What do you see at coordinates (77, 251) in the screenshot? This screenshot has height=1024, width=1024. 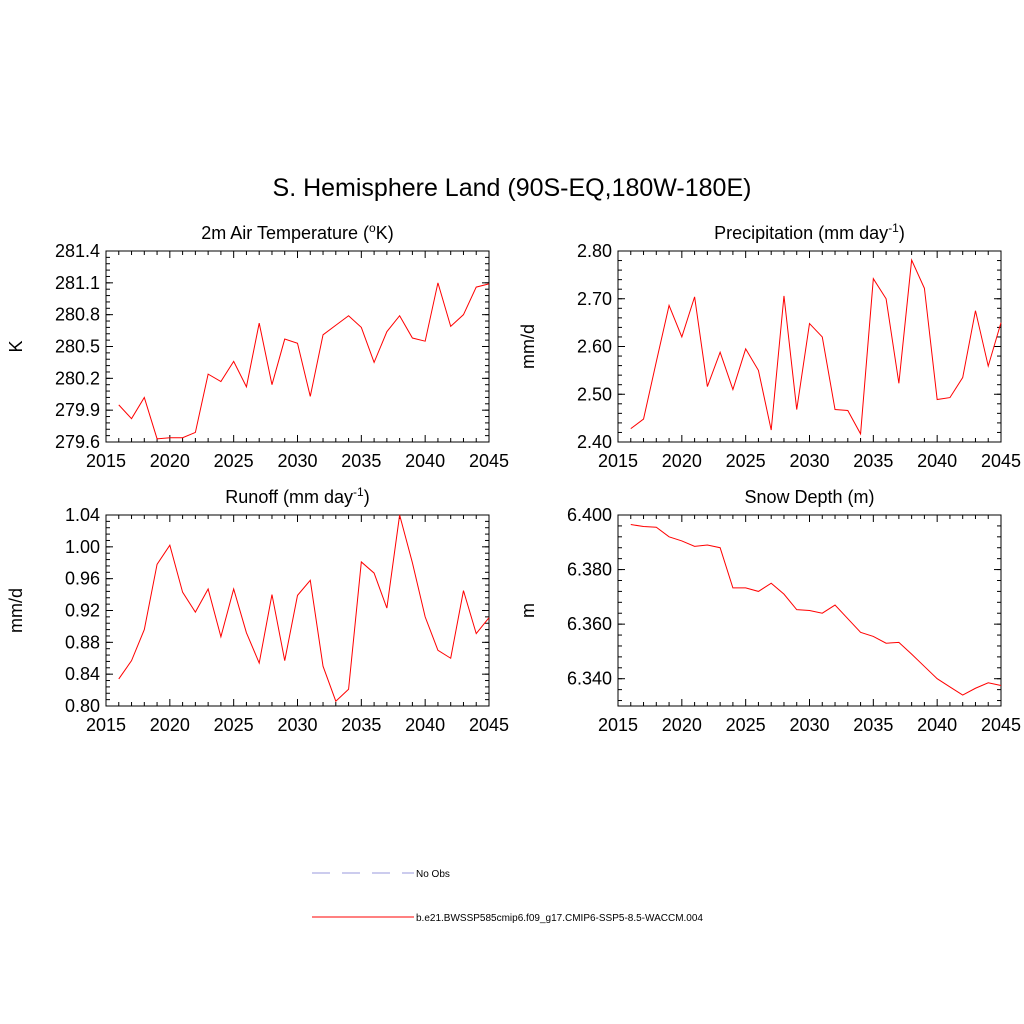 I see `y-tick-label: 281.4` at bounding box center [77, 251].